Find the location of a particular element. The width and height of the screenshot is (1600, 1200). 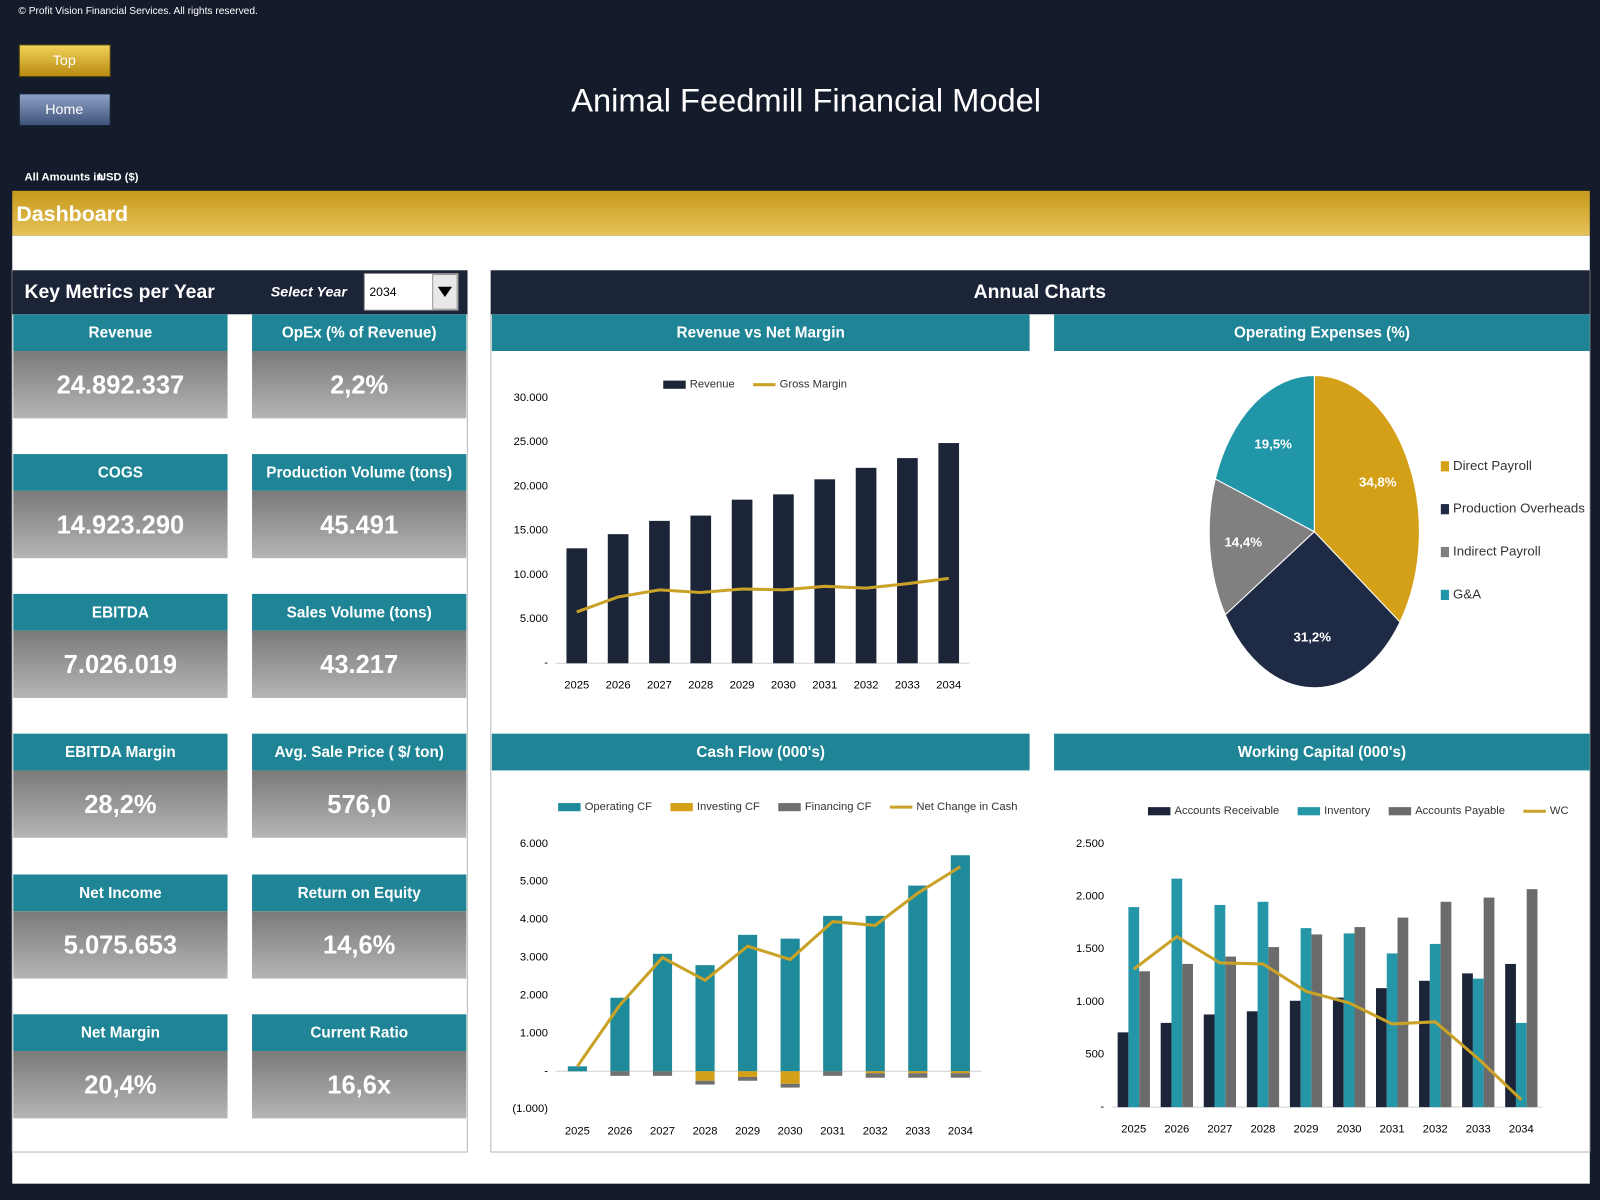

legend-label: G&A is located at coordinates (1467, 593).